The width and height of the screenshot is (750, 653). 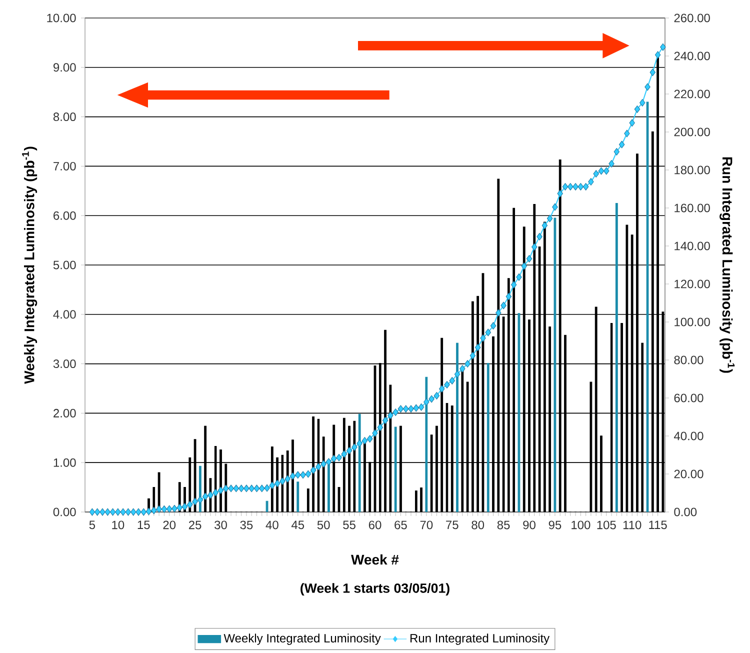 What do you see at coordinates (375, 525) in the screenshot?
I see `x-tick-label: 60` at bounding box center [375, 525].